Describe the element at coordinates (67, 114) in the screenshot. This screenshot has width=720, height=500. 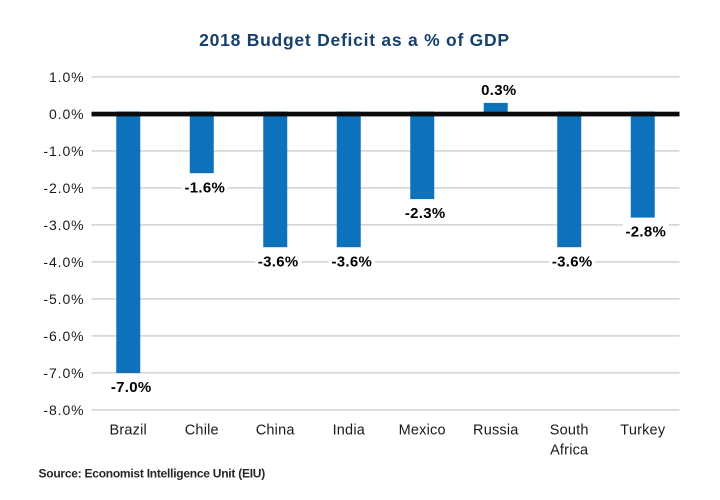
I see `svg-text: 0.0%` at that location.